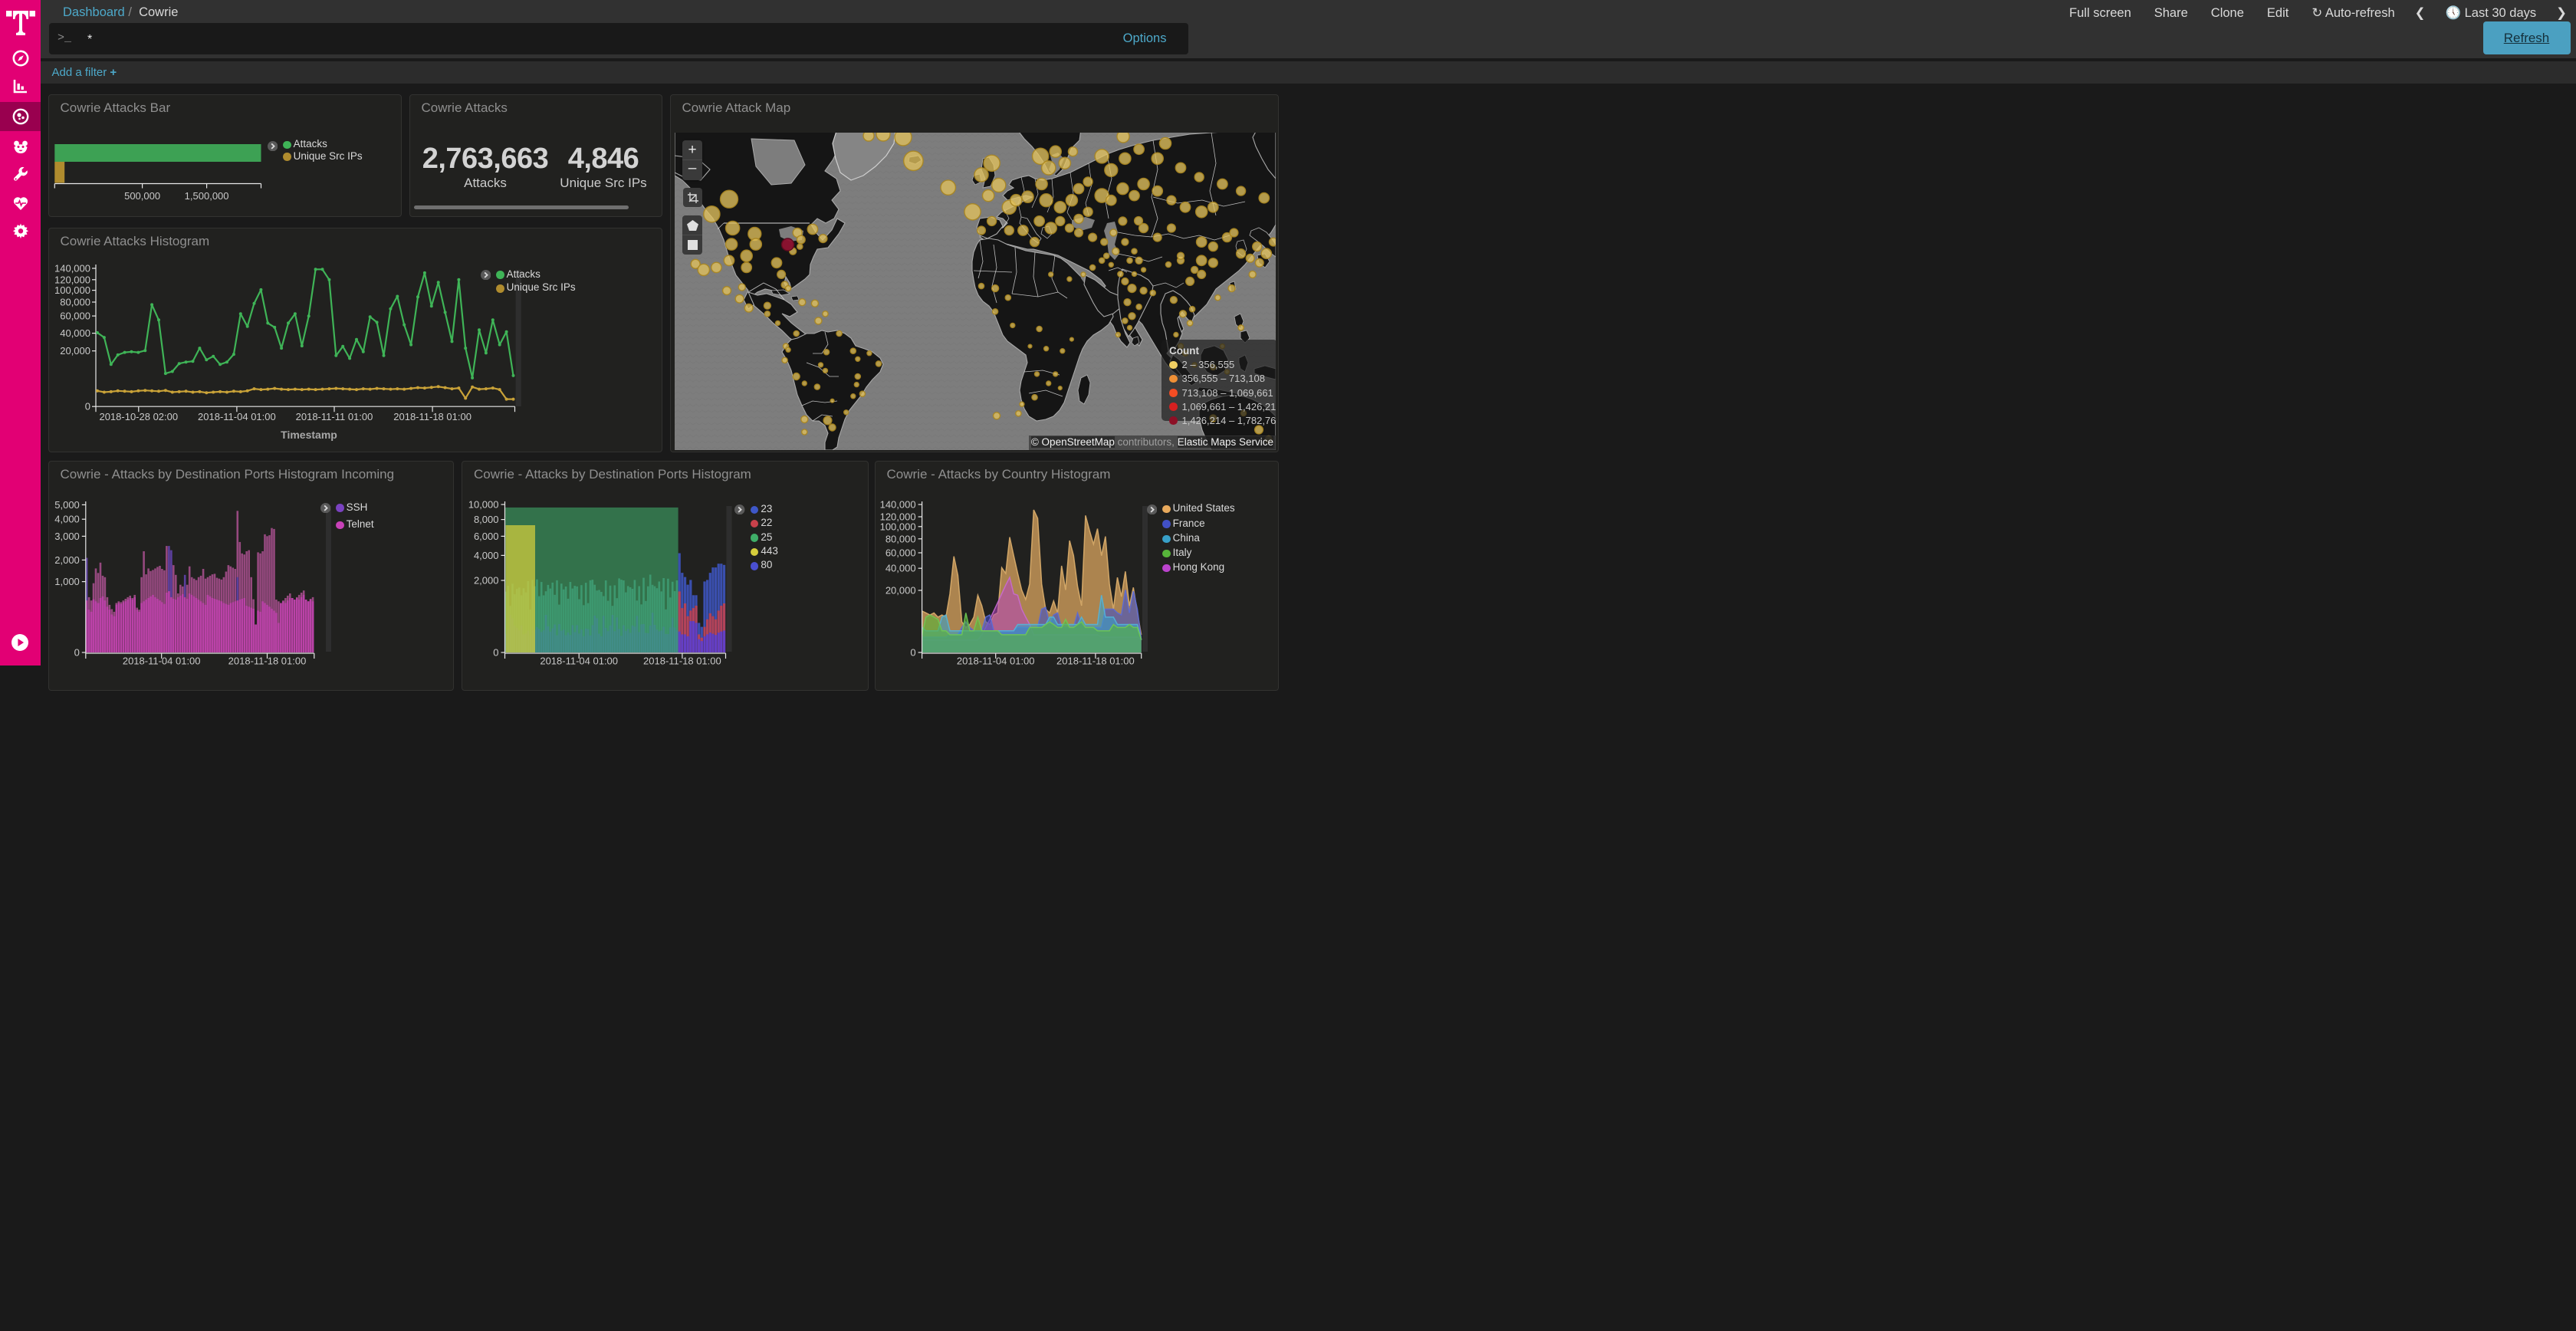 This screenshot has height=1331, width=2576. I want to click on svg-text: 2018-11-11 01:00, so click(334, 416).